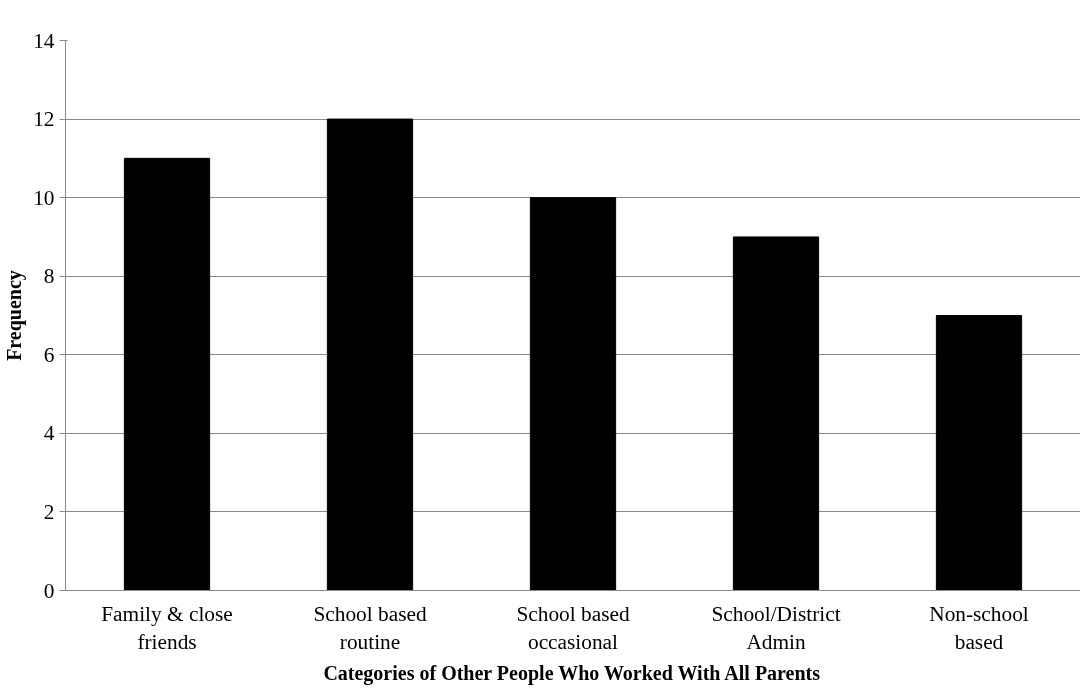  What do you see at coordinates (167, 628) in the screenshot?
I see `x-tick-label: Family & close friends` at bounding box center [167, 628].